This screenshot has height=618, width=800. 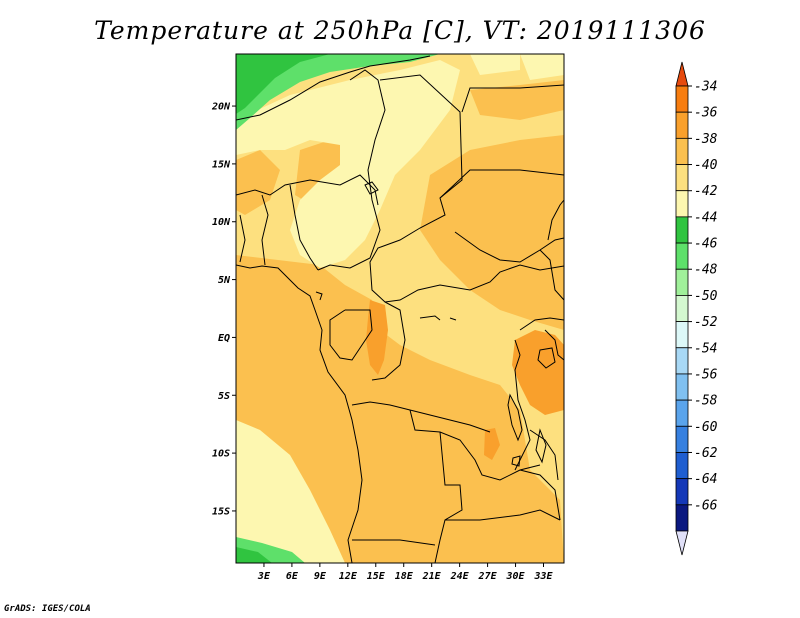 What do you see at coordinates (706, 244) in the screenshot?
I see `colorbar-label: -46` at bounding box center [706, 244].